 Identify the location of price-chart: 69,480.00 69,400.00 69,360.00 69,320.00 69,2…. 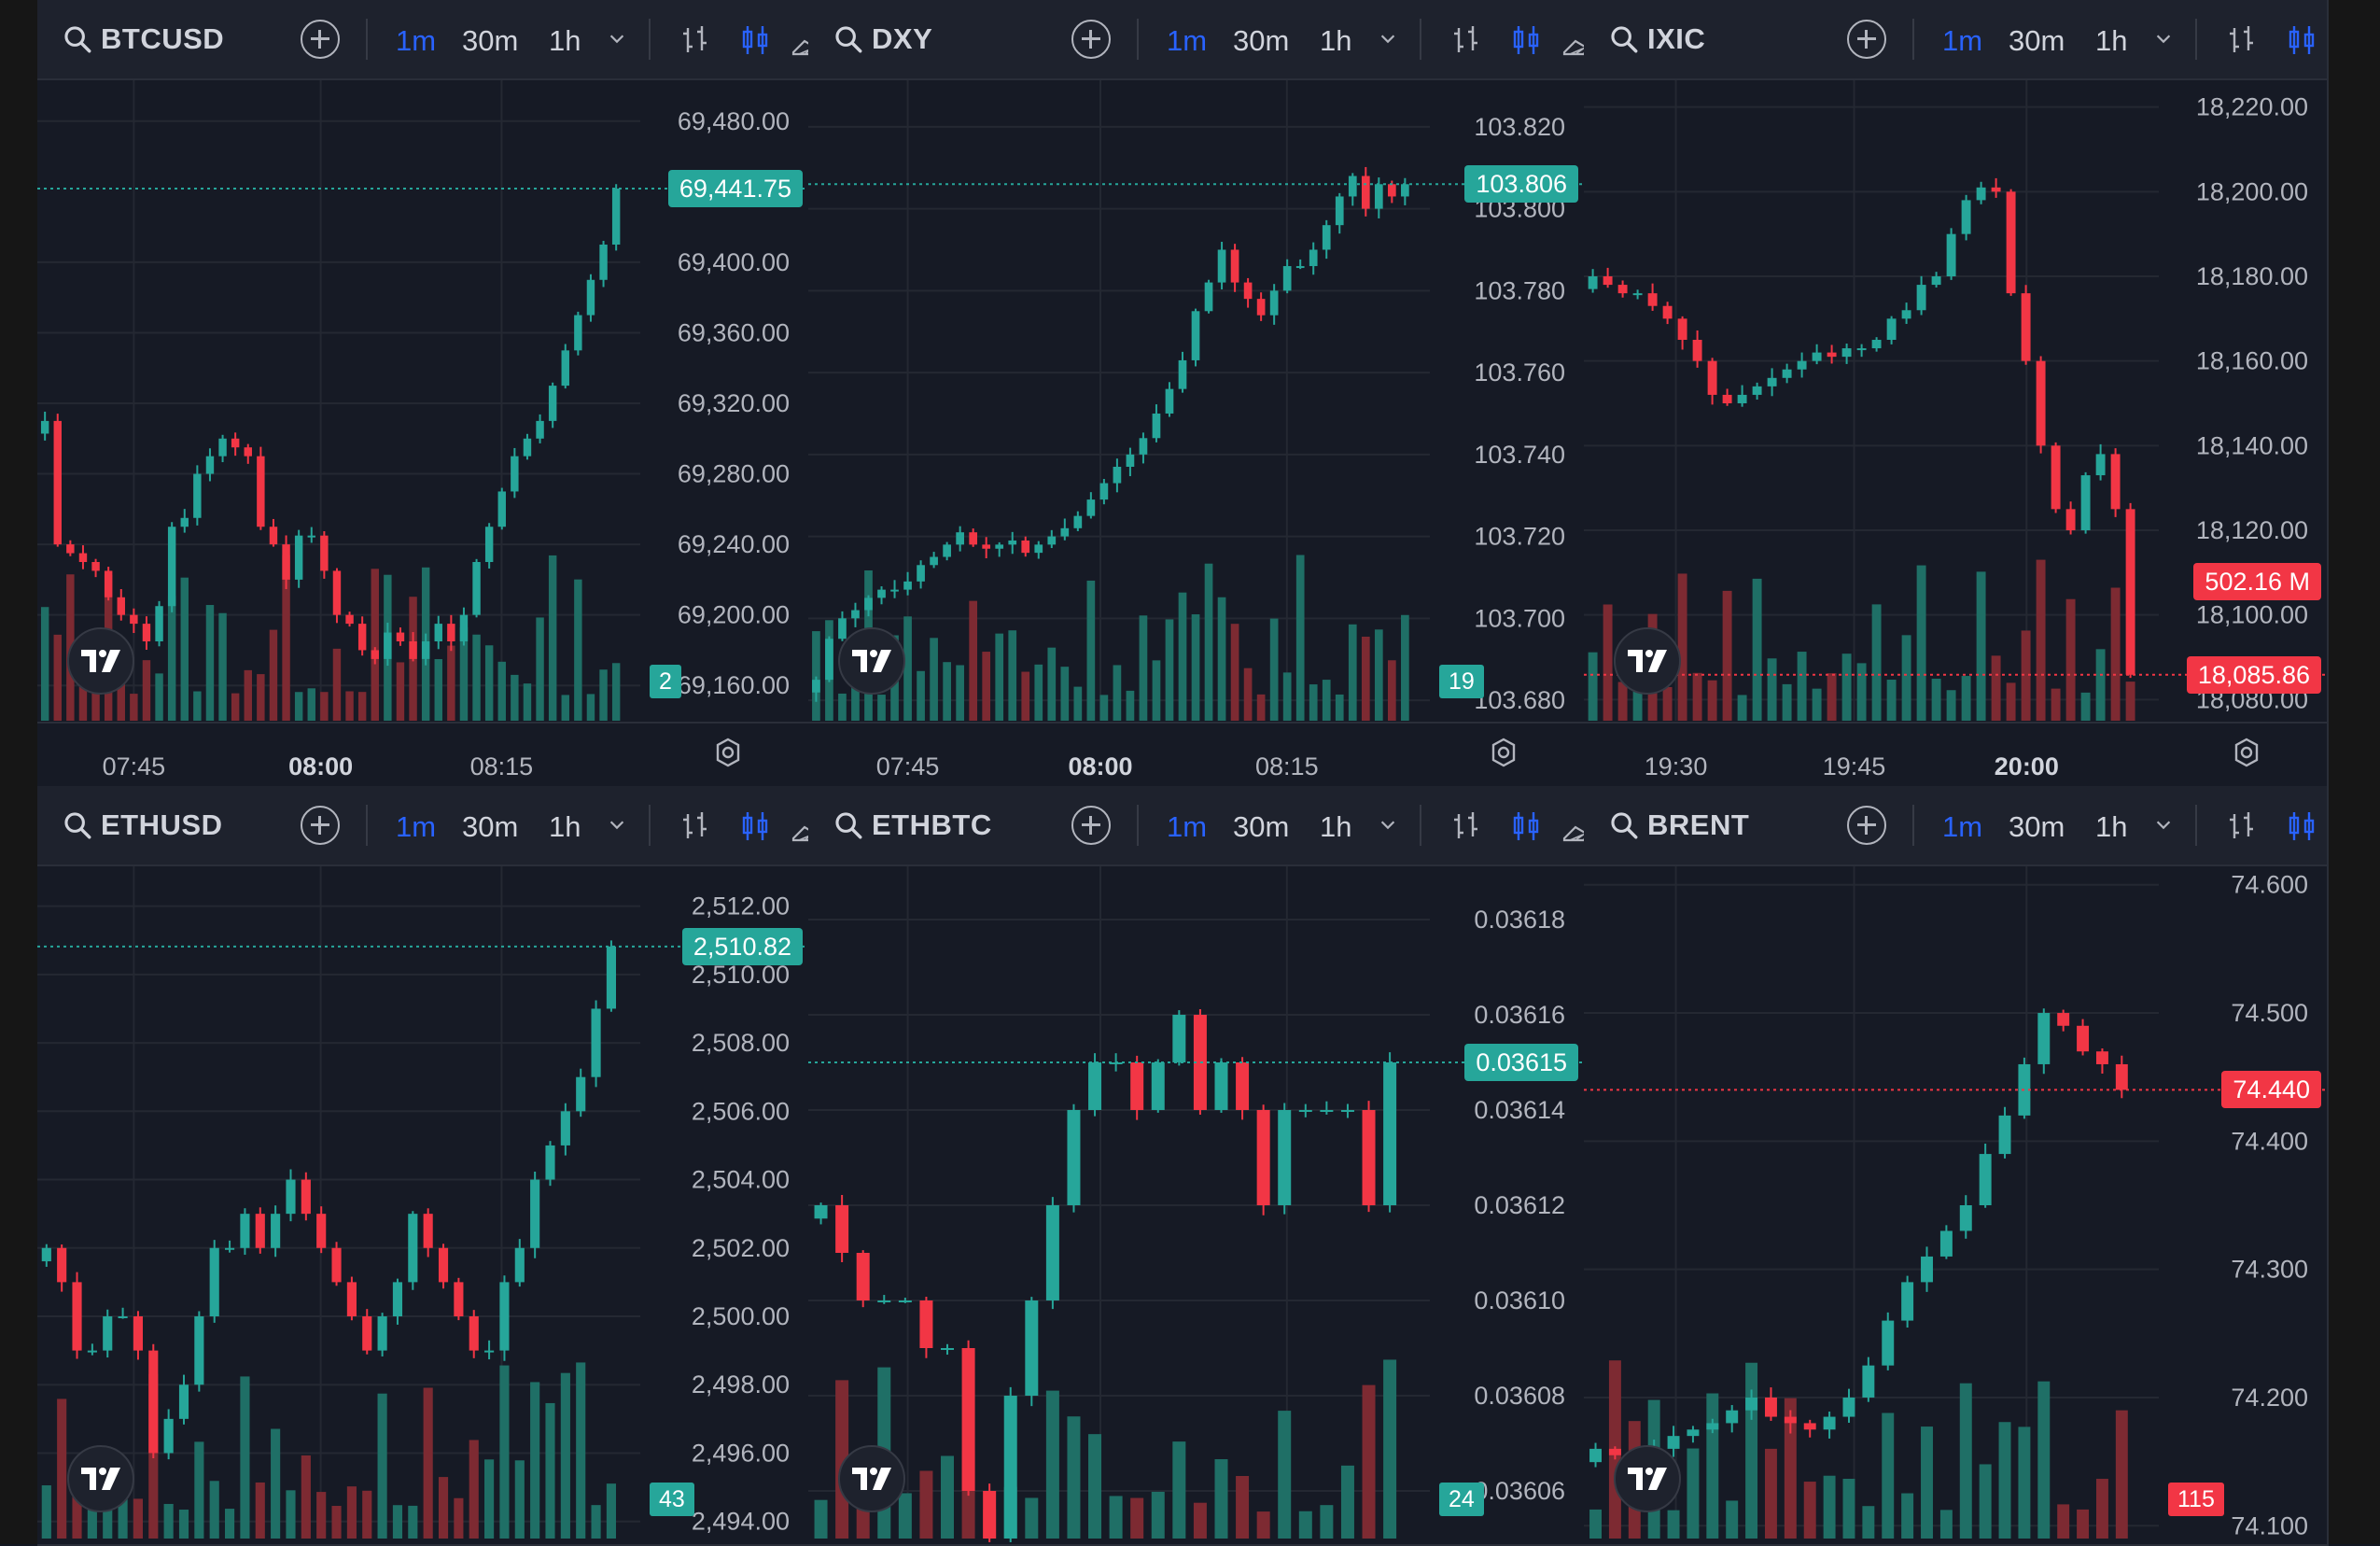
(422, 432).